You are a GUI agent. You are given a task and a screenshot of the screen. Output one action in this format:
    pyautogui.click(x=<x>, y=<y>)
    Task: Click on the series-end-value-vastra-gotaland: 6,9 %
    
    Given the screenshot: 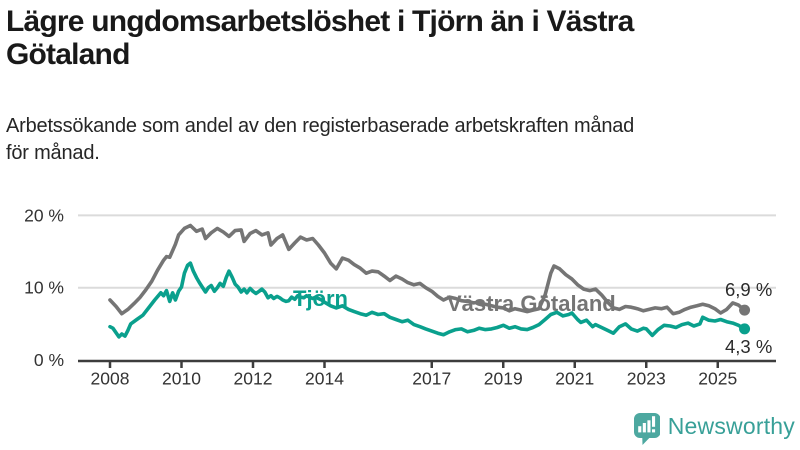 What is the action you would take?
    pyautogui.click(x=748, y=289)
    